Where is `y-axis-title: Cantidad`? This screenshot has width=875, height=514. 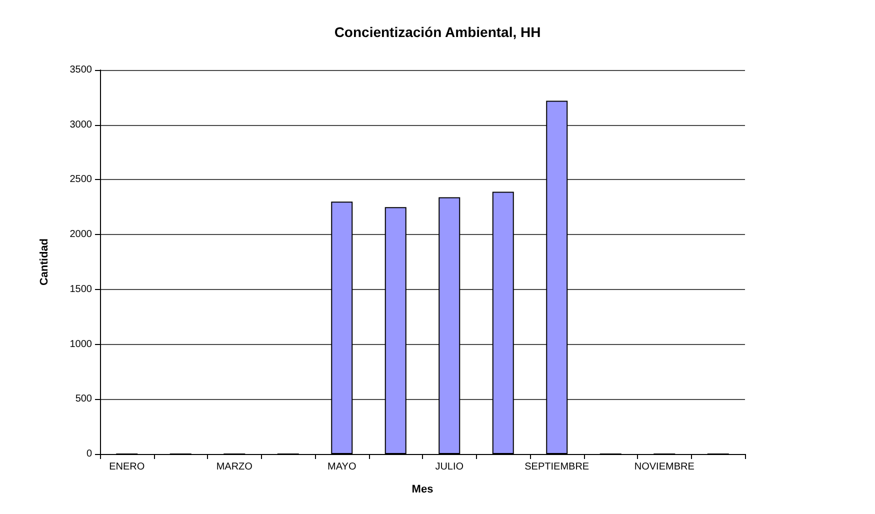 y-axis-title: Cantidad is located at coordinates (44, 262).